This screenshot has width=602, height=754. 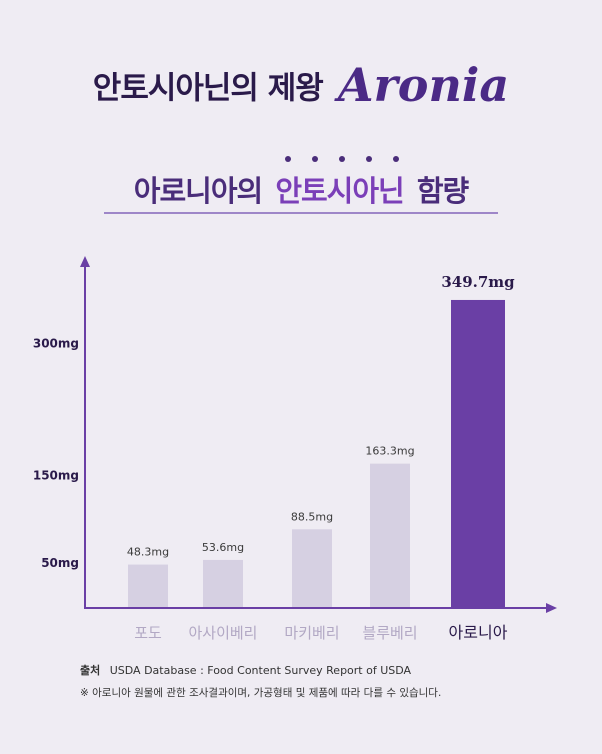 I want to click on value-label: 48.3mg, so click(x=148, y=552).